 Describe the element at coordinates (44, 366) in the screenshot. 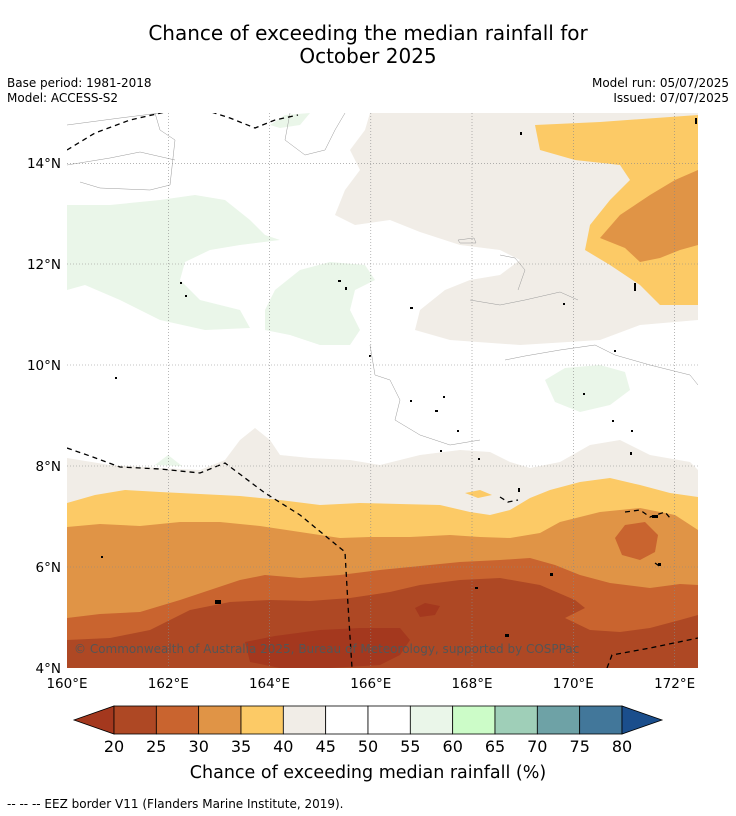

I see `y-tick-10n: 10°N` at that location.